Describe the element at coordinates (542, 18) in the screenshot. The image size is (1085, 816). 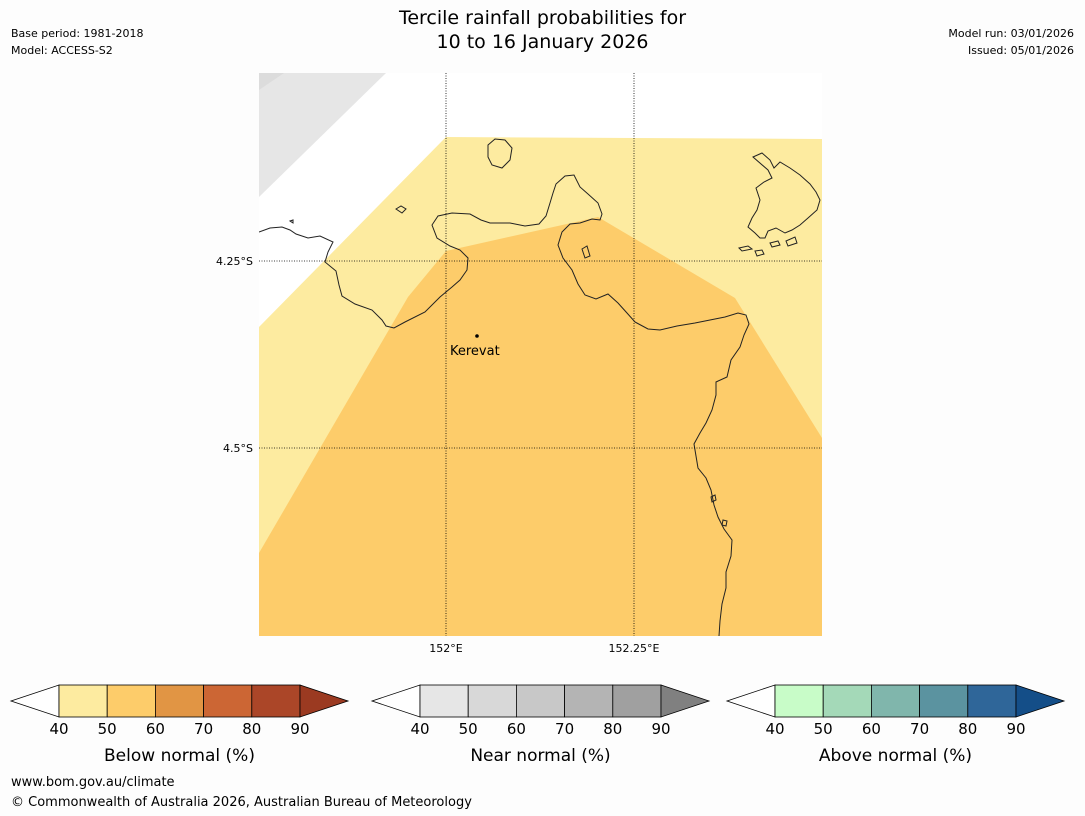
I see `title-line-1: Tercile rainfall probabilities for` at that location.